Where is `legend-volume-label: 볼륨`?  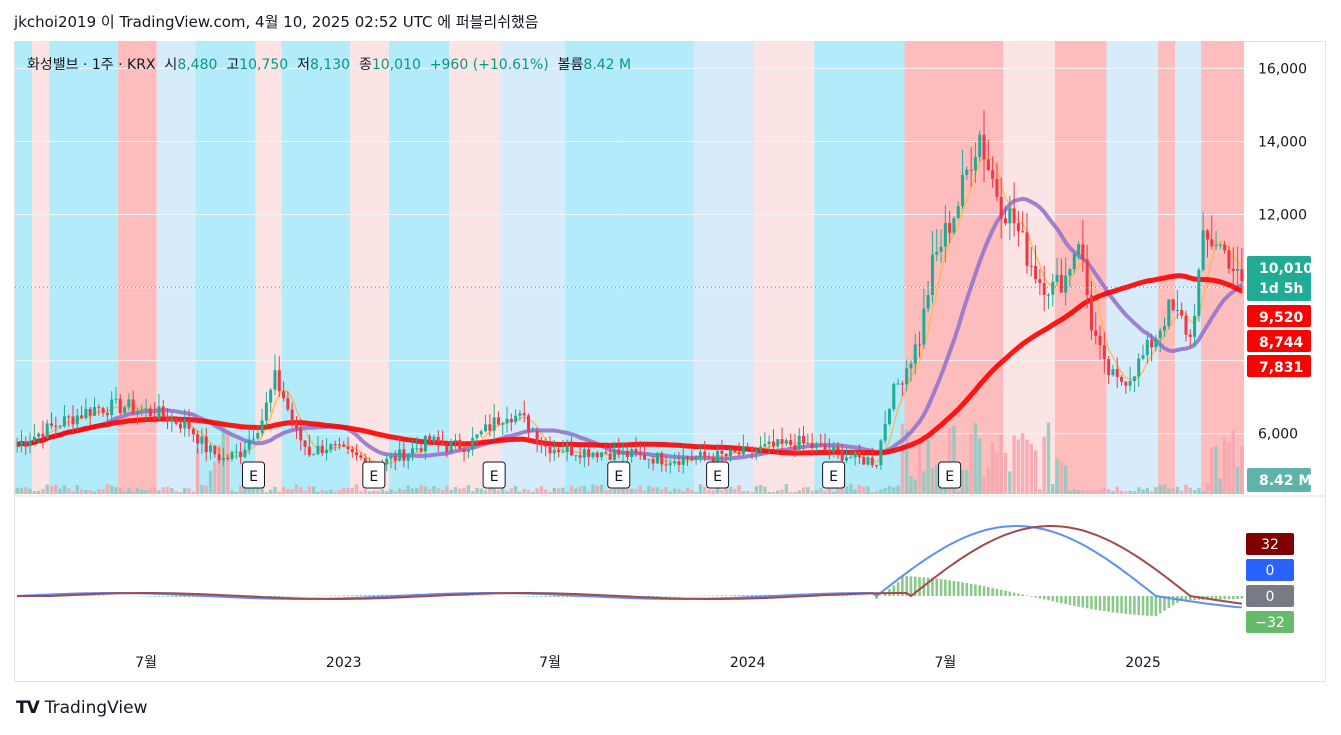 legend-volume-label: 볼륨 is located at coordinates (570, 65).